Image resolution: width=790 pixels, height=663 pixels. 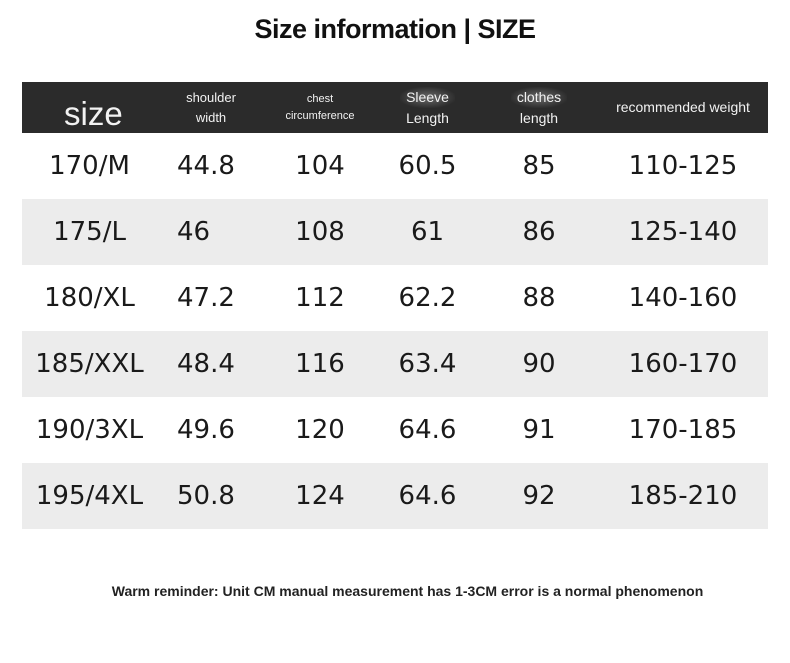 I want to click on cell-chest: 104, so click(x=320, y=166).